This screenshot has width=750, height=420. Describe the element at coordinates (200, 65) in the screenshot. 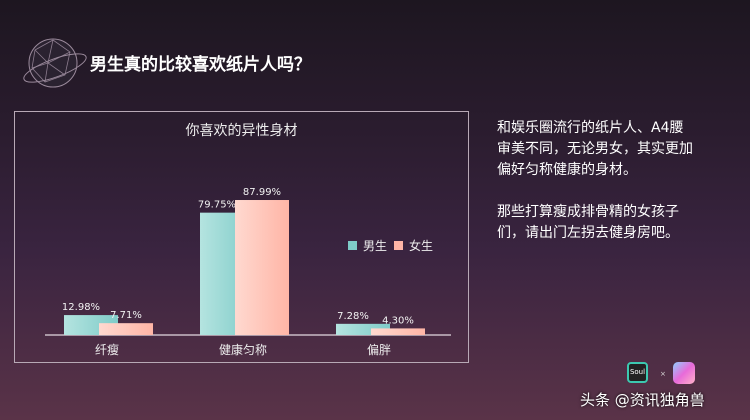

I see `page-title: 男生真的比较喜欢纸片人吗？` at that location.